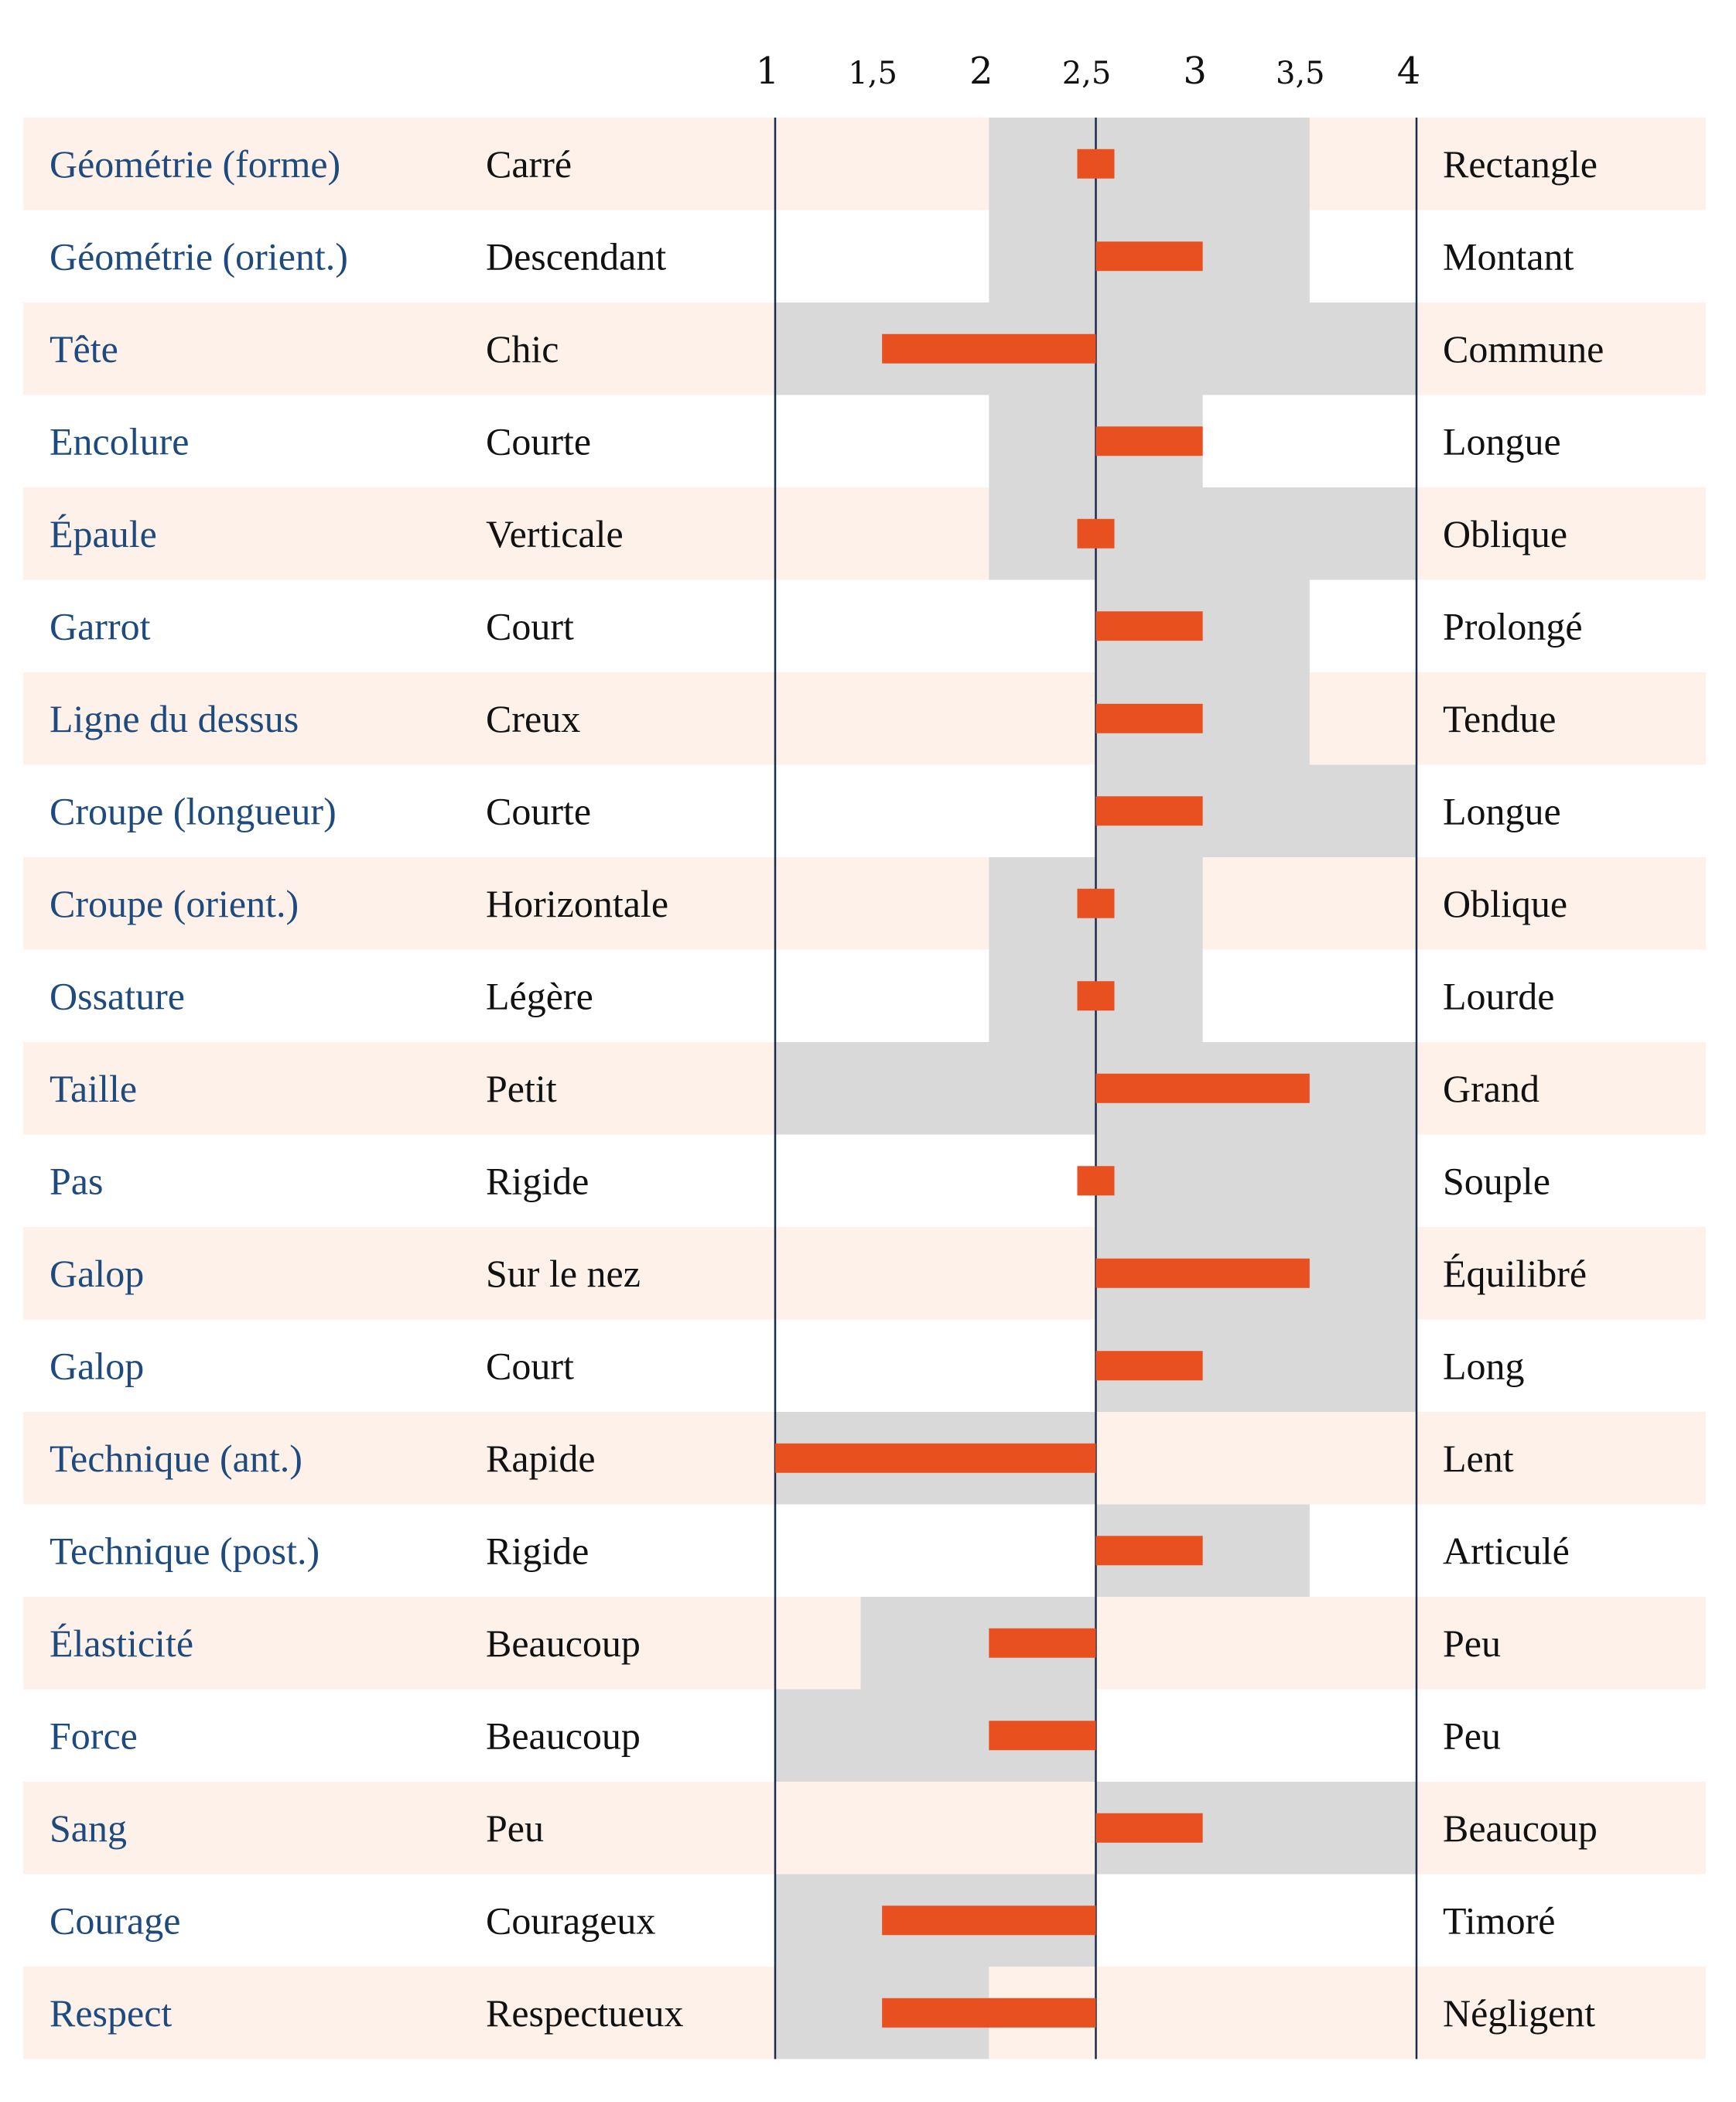 This screenshot has height=2102, width=1736. Describe the element at coordinates (1523, 349) in the screenshot. I see `right-pole-label: Commune` at that location.